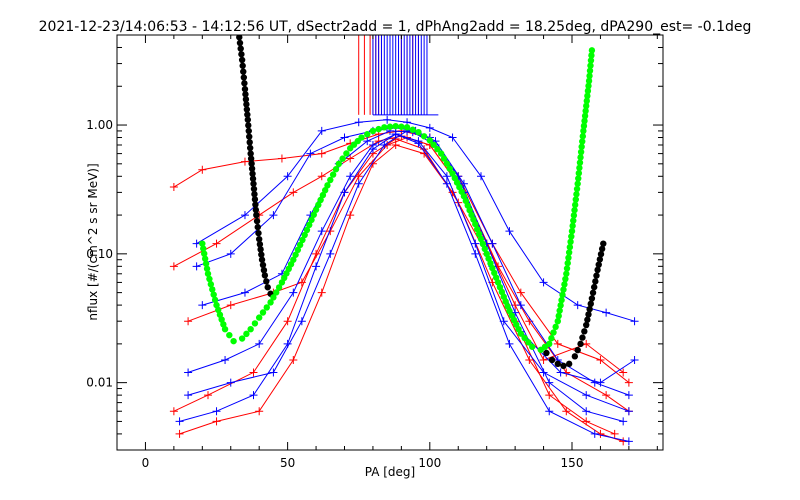 The width and height of the screenshot is (800, 500). What do you see at coordinates (287, 463) in the screenshot?
I see `x-tick-label-1: 50` at bounding box center [287, 463].